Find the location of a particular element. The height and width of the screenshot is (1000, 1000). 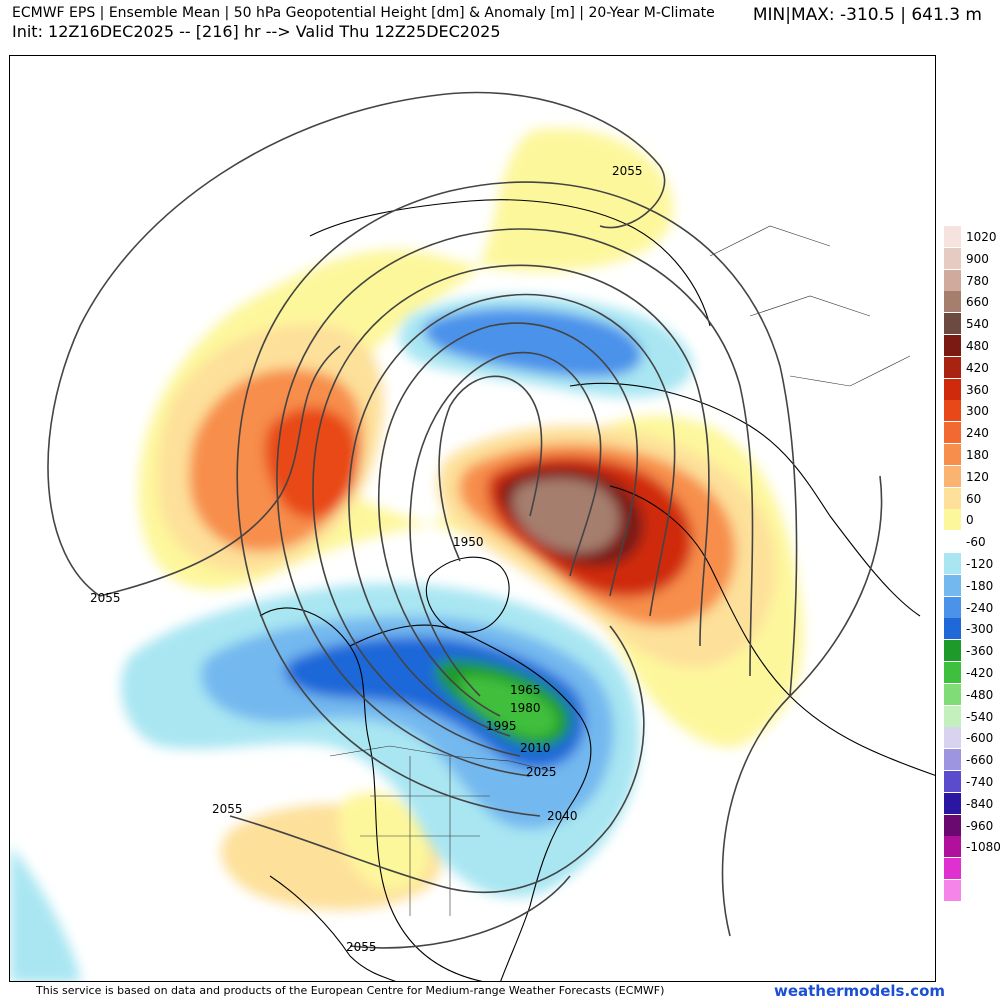

colorbar-label: -740 is located at coordinates (980, 782).